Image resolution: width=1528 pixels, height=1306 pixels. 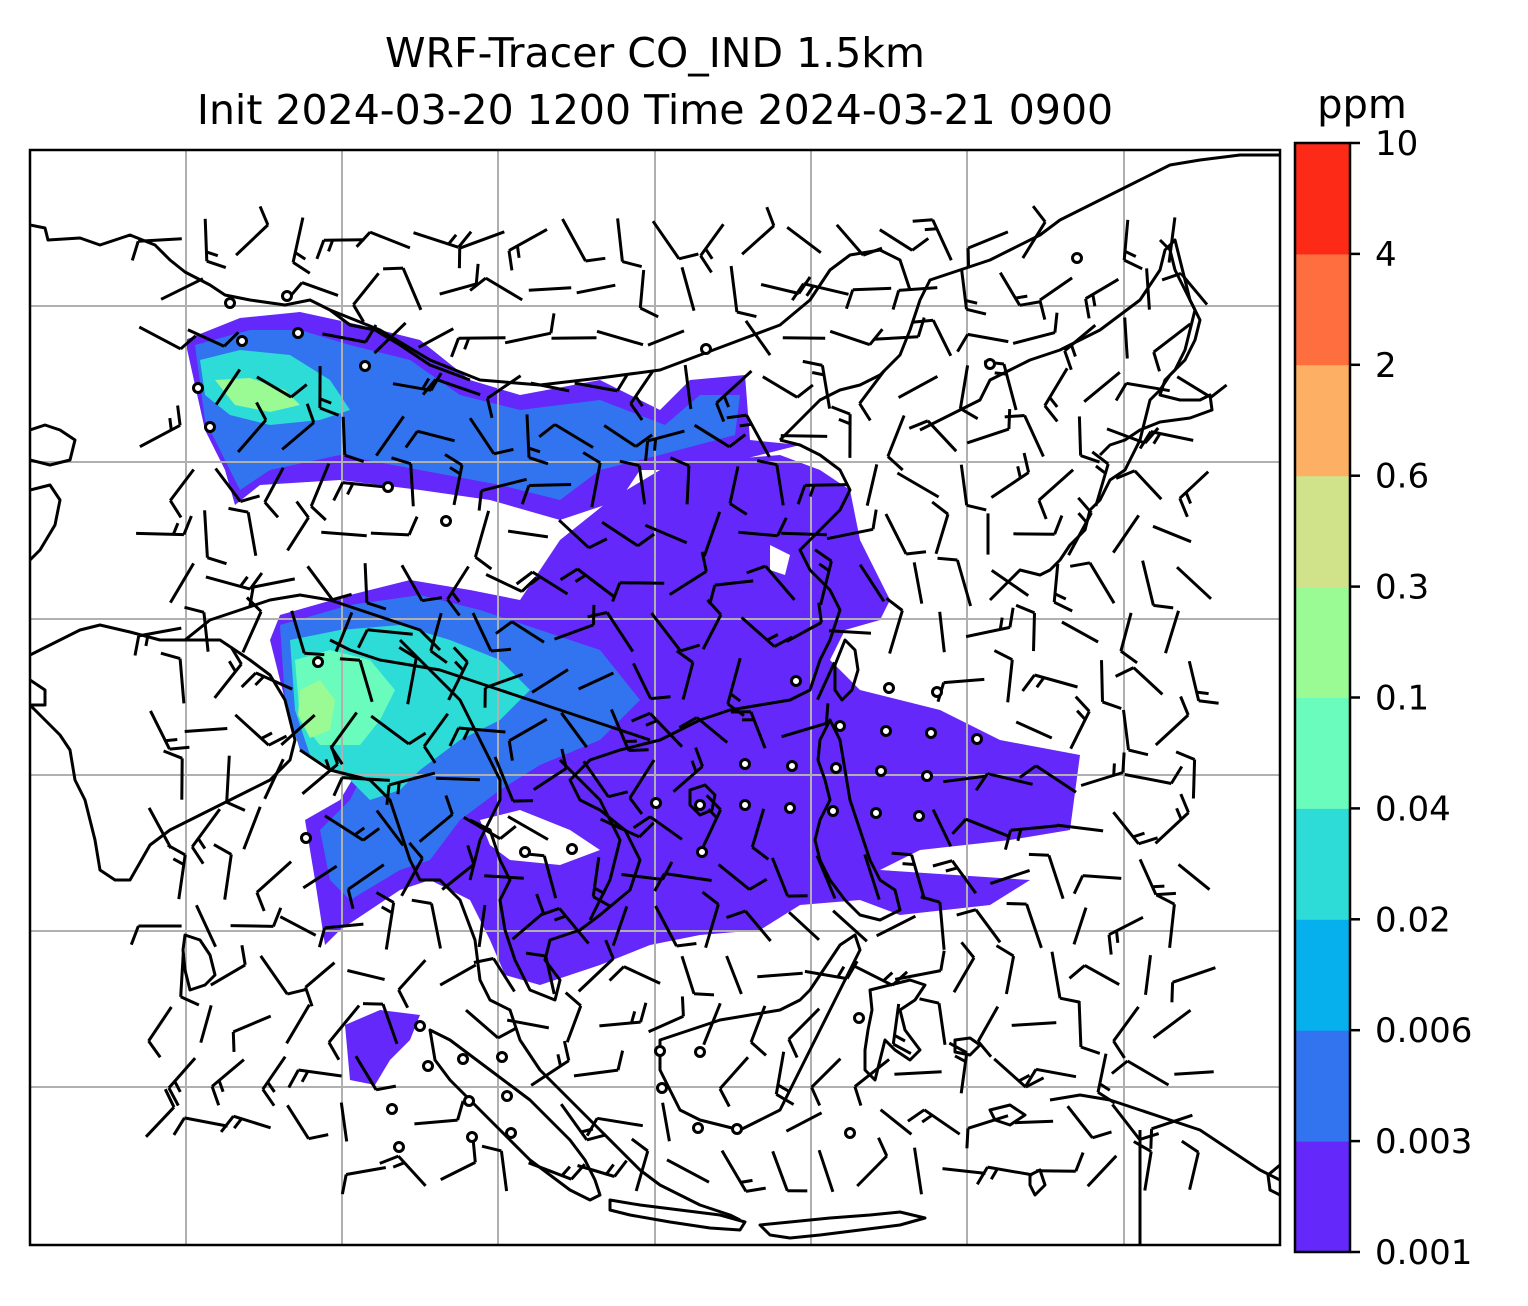 I want to click on tracer-region-north-inner, so click(x=467, y=415).